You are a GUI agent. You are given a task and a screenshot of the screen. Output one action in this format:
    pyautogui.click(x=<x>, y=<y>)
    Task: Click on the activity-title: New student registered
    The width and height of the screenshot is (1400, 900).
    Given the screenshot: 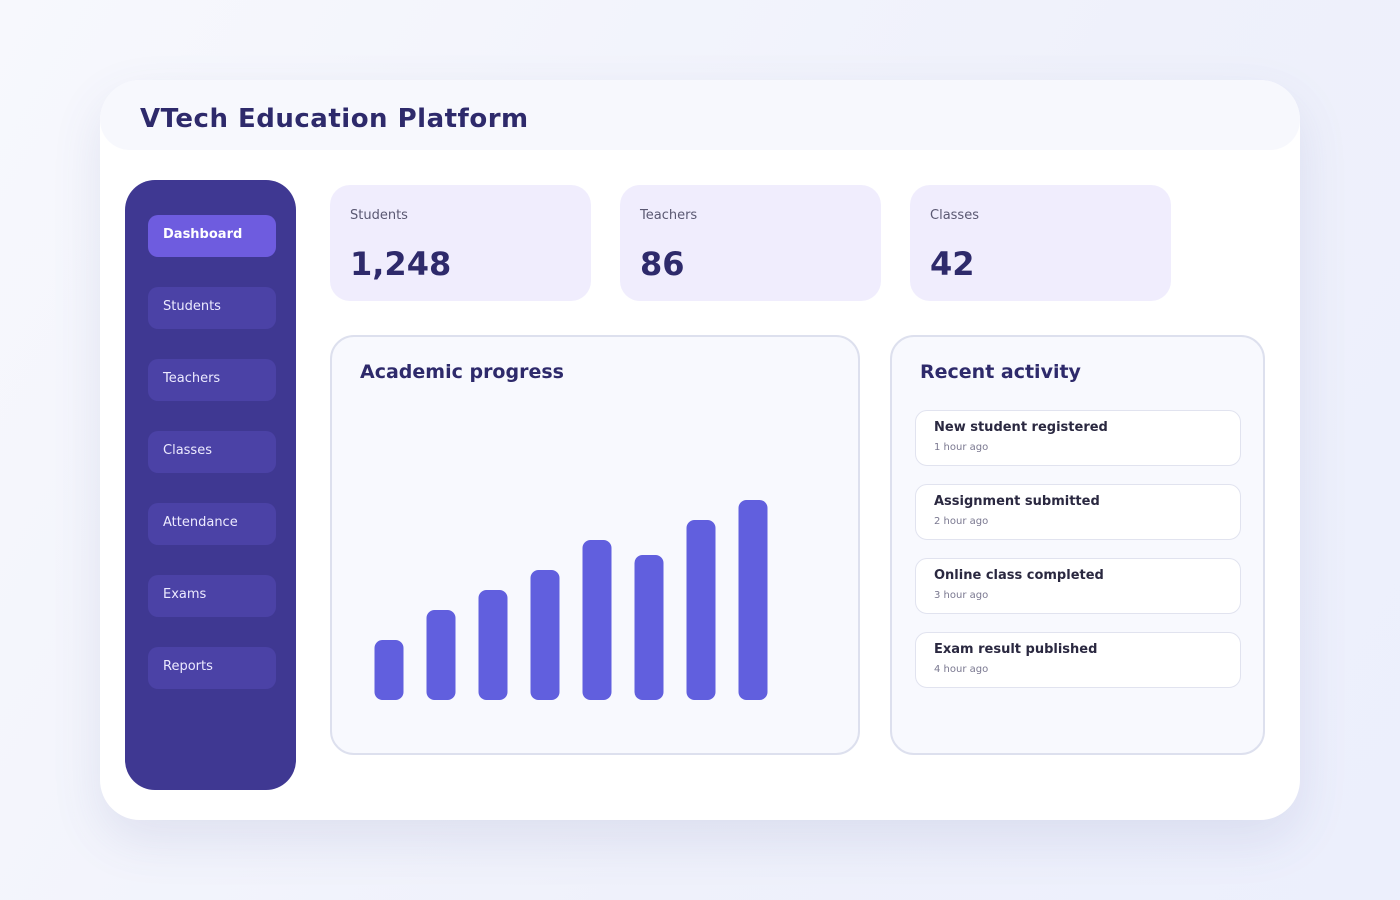 What is the action you would take?
    pyautogui.click(x=1021, y=427)
    